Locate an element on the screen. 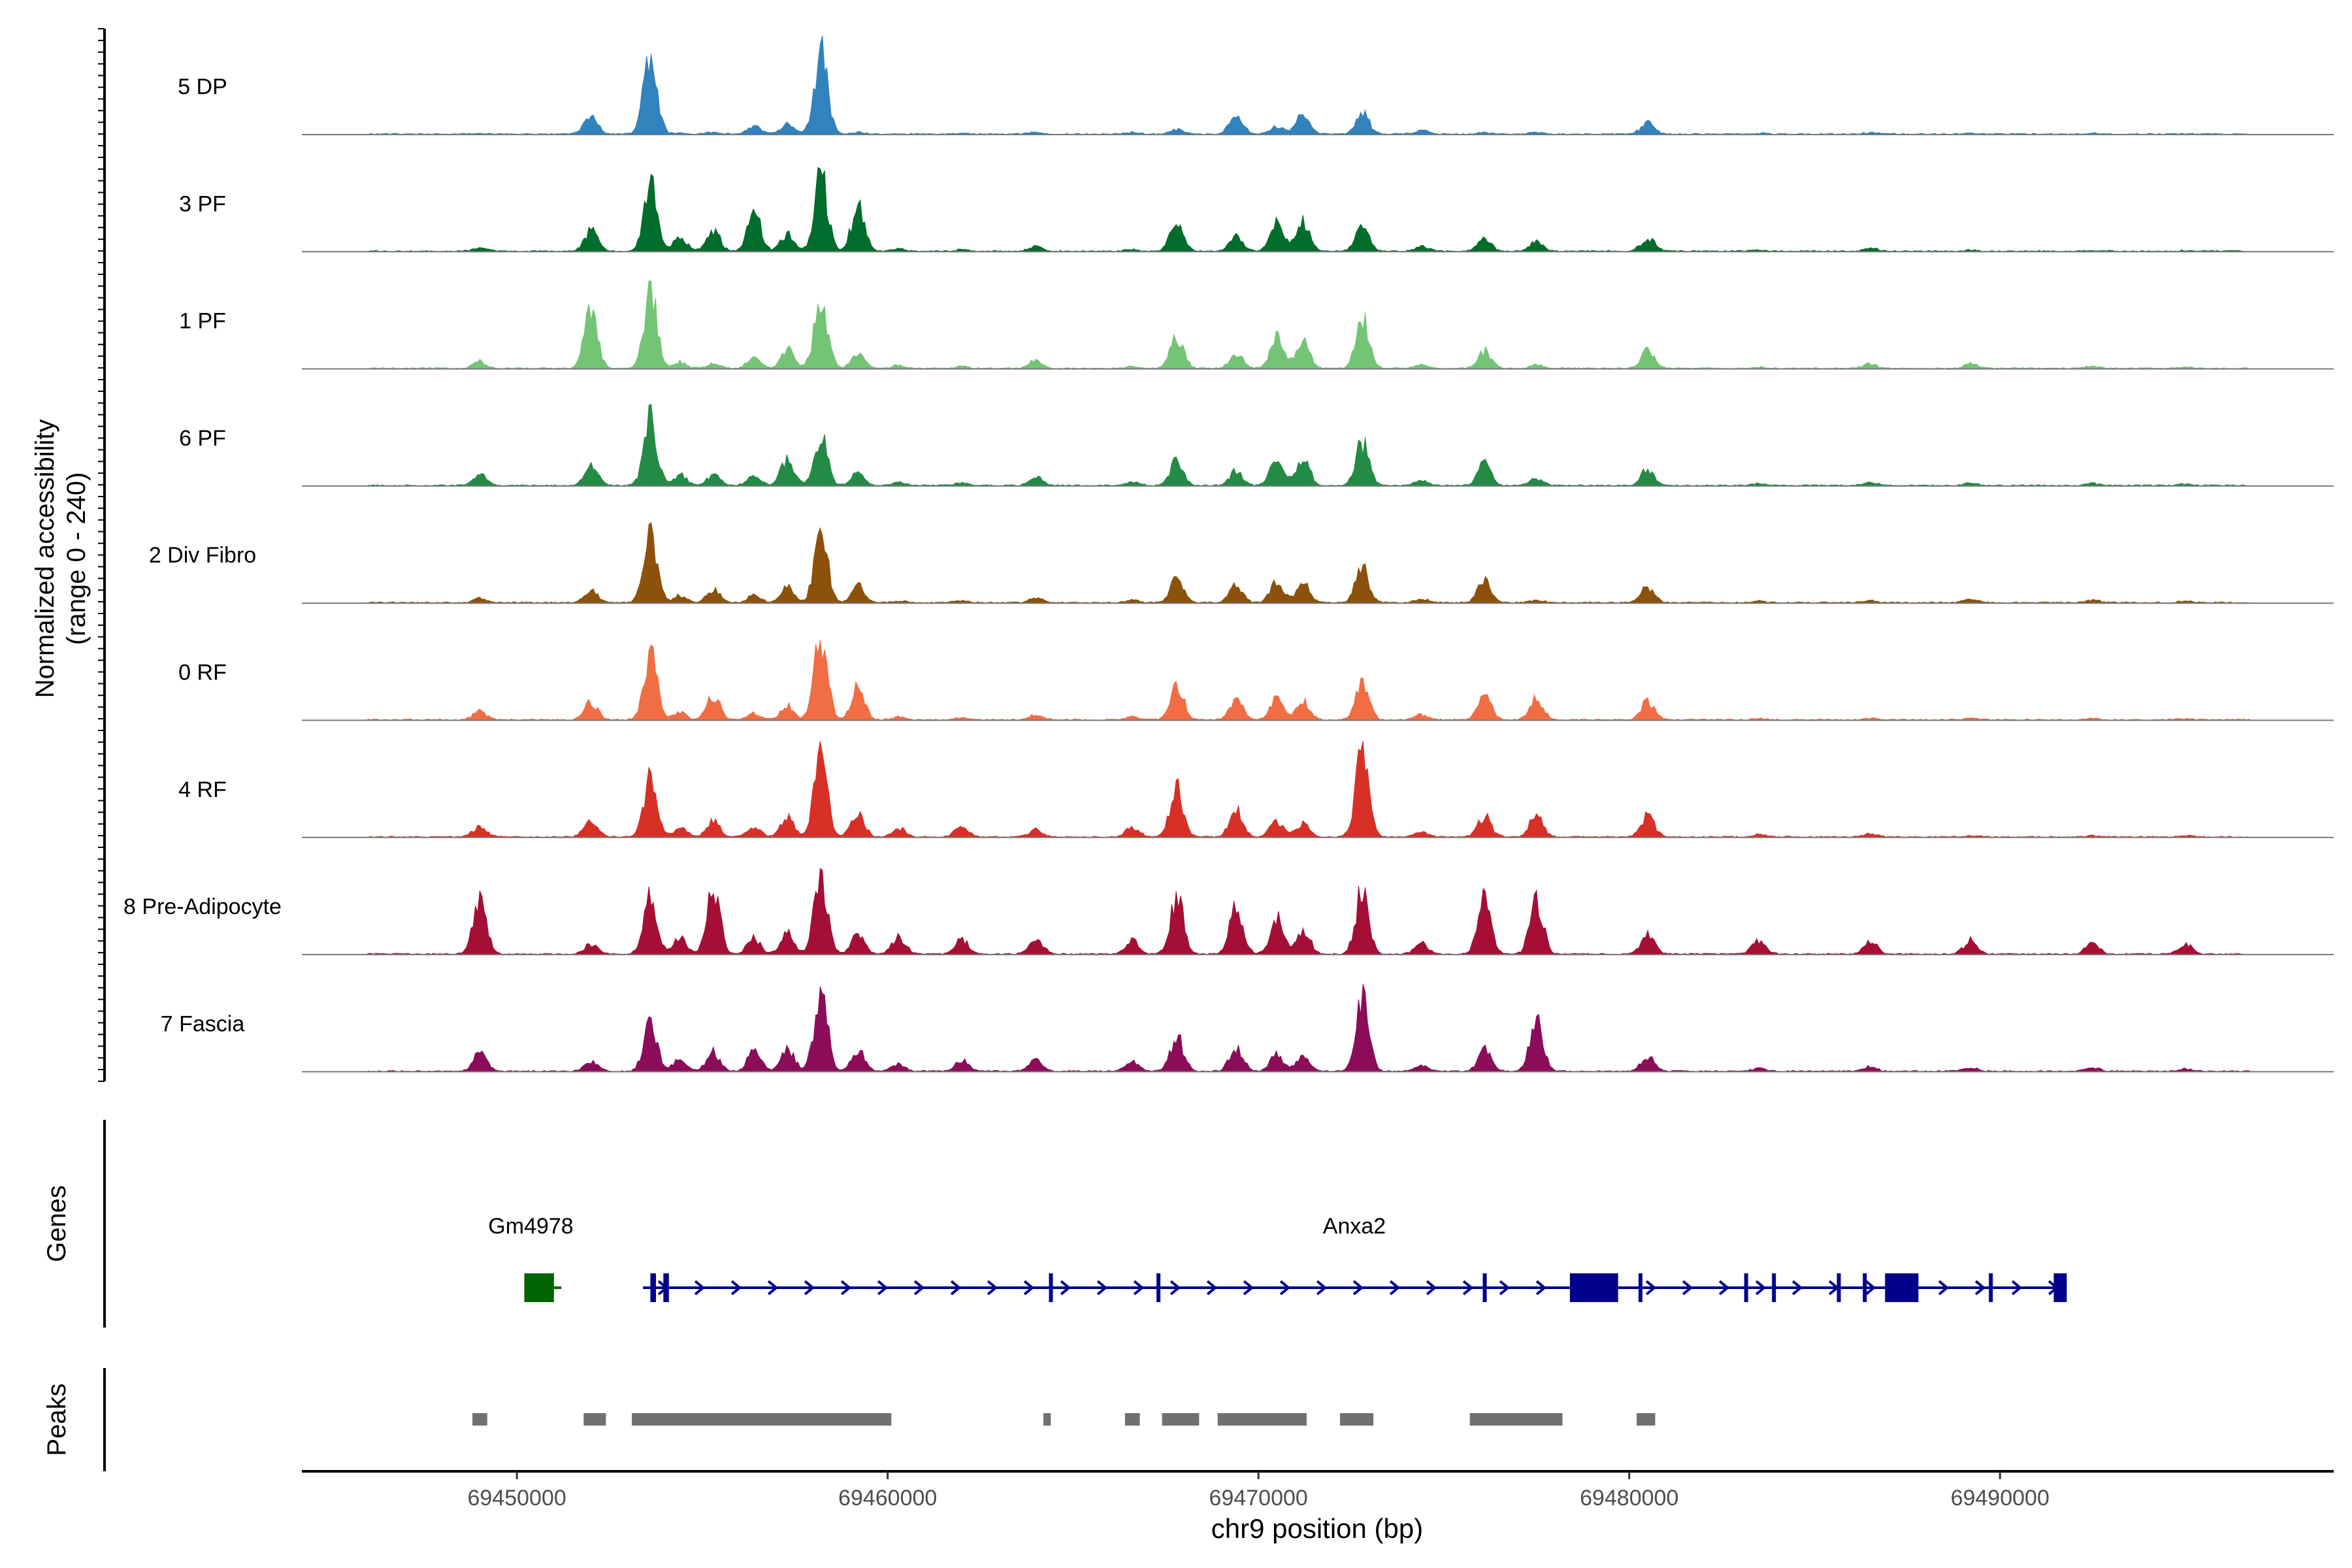 This screenshot has height=1568, width=2352. gene-label: Gm4978 is located at coordinates (530, 1226).